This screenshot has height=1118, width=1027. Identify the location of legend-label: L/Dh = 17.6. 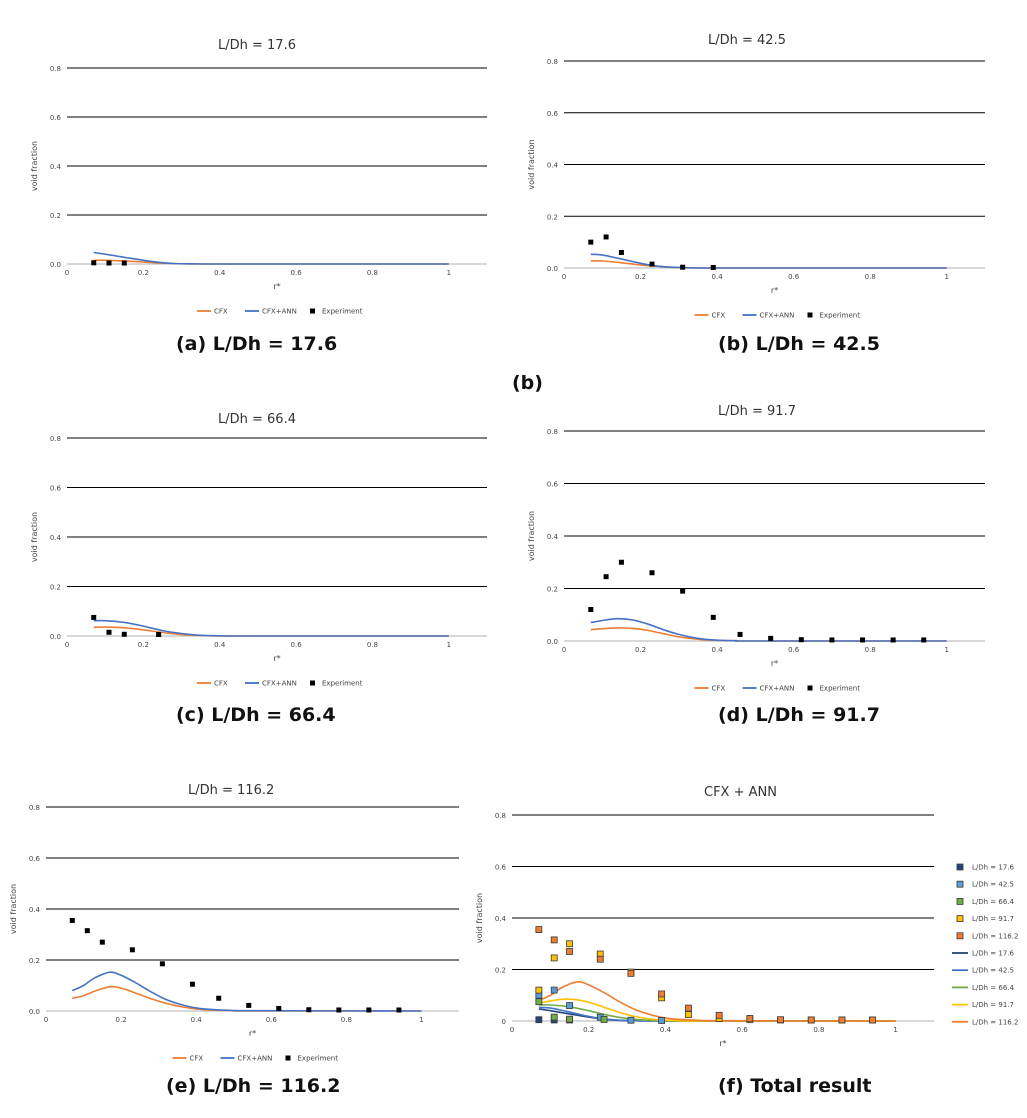
(993, 954).